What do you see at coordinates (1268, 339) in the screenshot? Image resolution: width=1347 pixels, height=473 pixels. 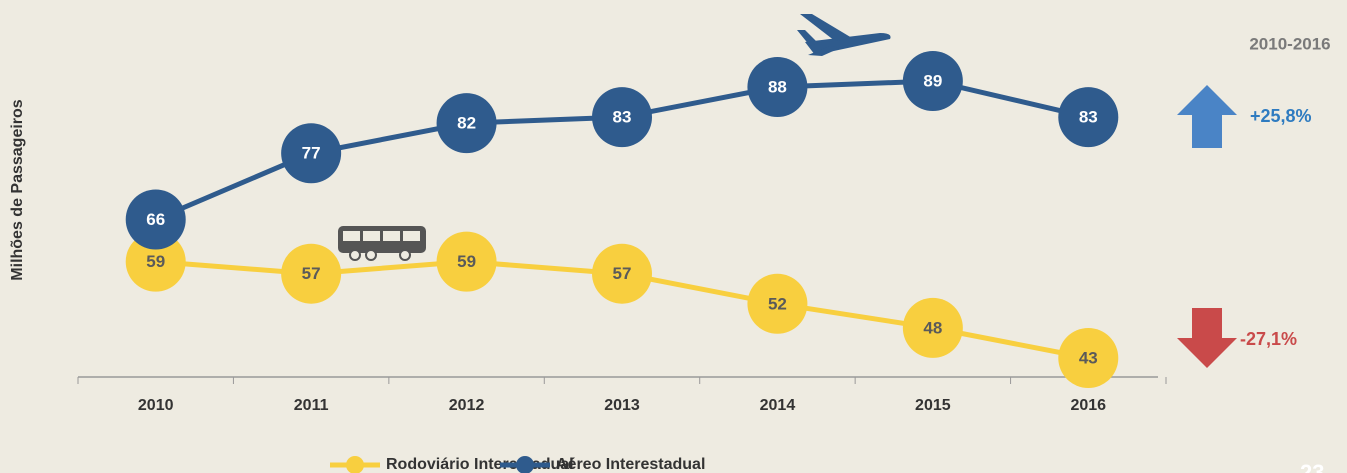 I see `road-change: -27,1%` at bounding box center [1268, 339].